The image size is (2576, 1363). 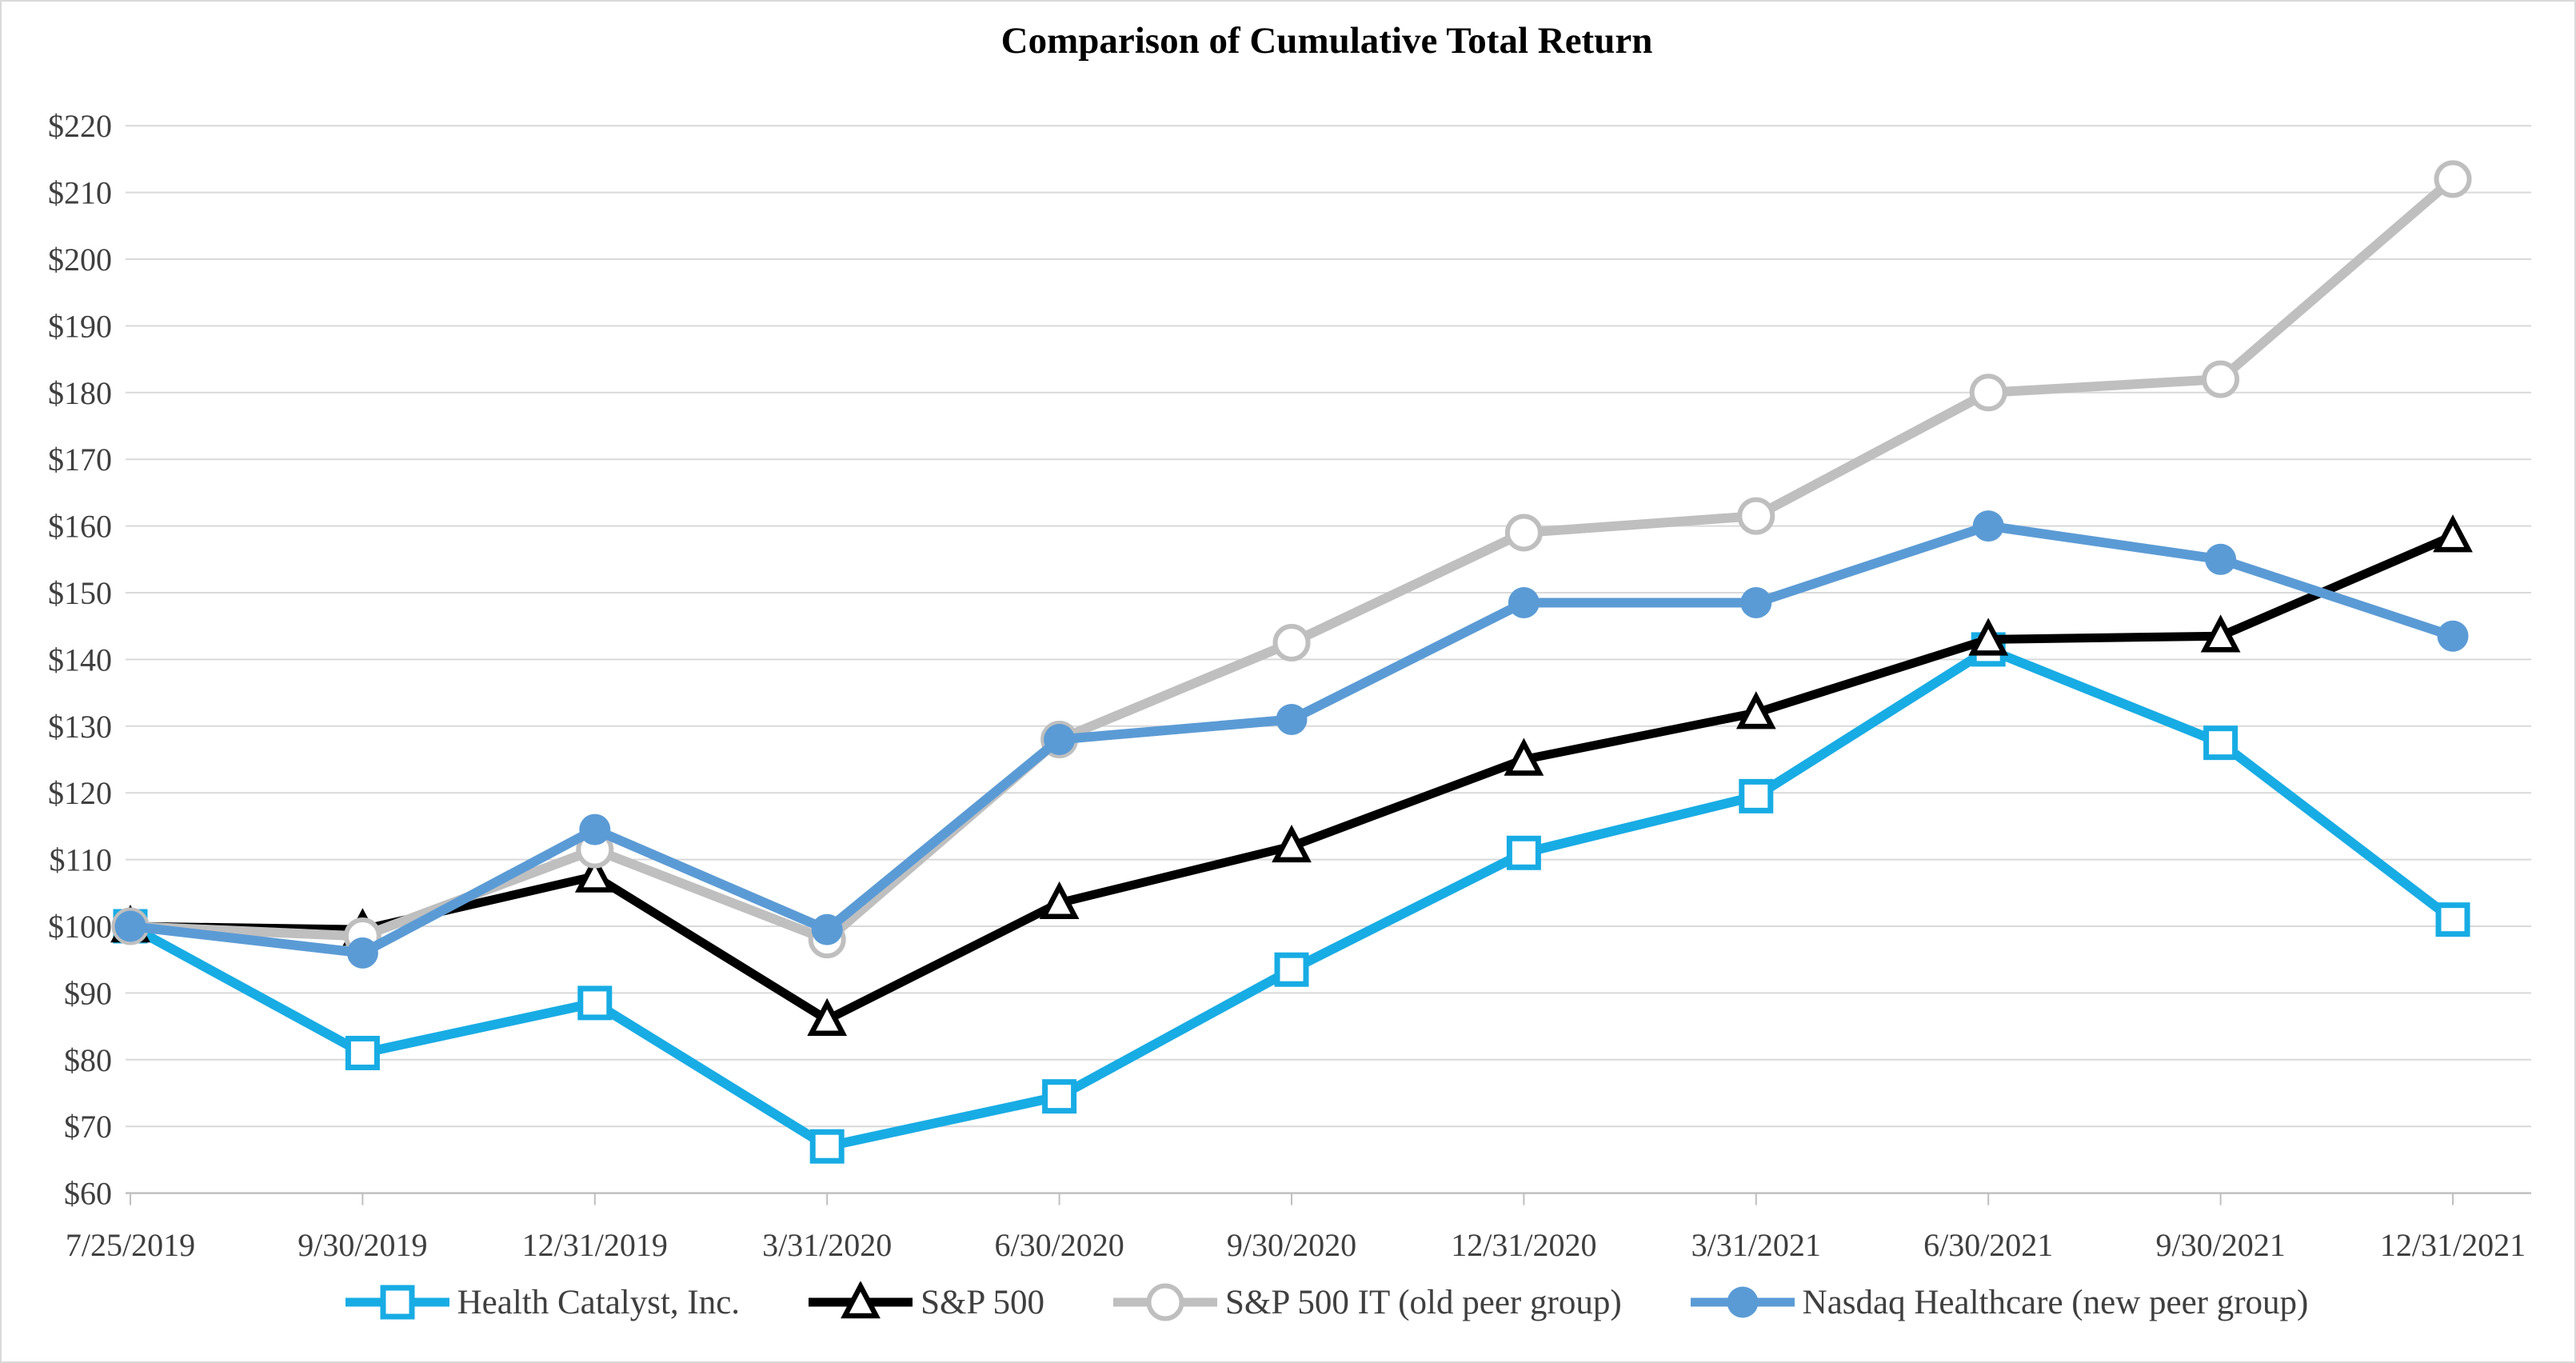 I want to click on x-axis-label: 7/25/2019, so click(x=130, y=1245).